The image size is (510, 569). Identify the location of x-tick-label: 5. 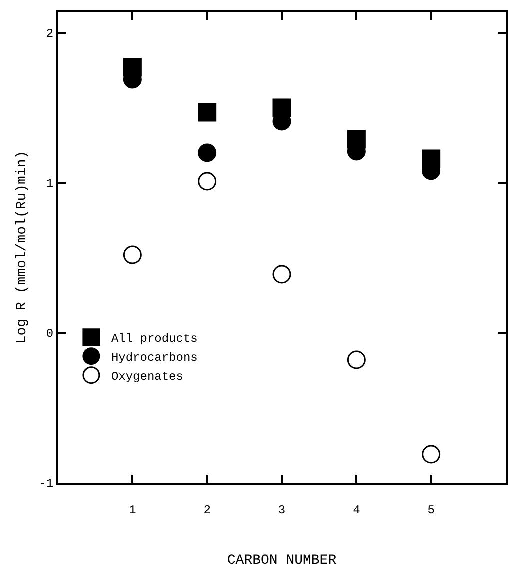
(431, 510).